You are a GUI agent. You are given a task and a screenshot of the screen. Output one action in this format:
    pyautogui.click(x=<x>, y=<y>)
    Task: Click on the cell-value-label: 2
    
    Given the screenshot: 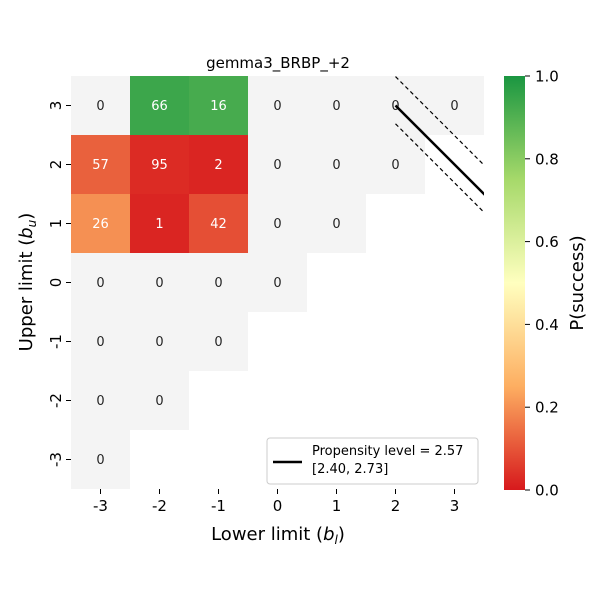 What is the action you would take?
    pyautogui.click(x=218, y=165)
    